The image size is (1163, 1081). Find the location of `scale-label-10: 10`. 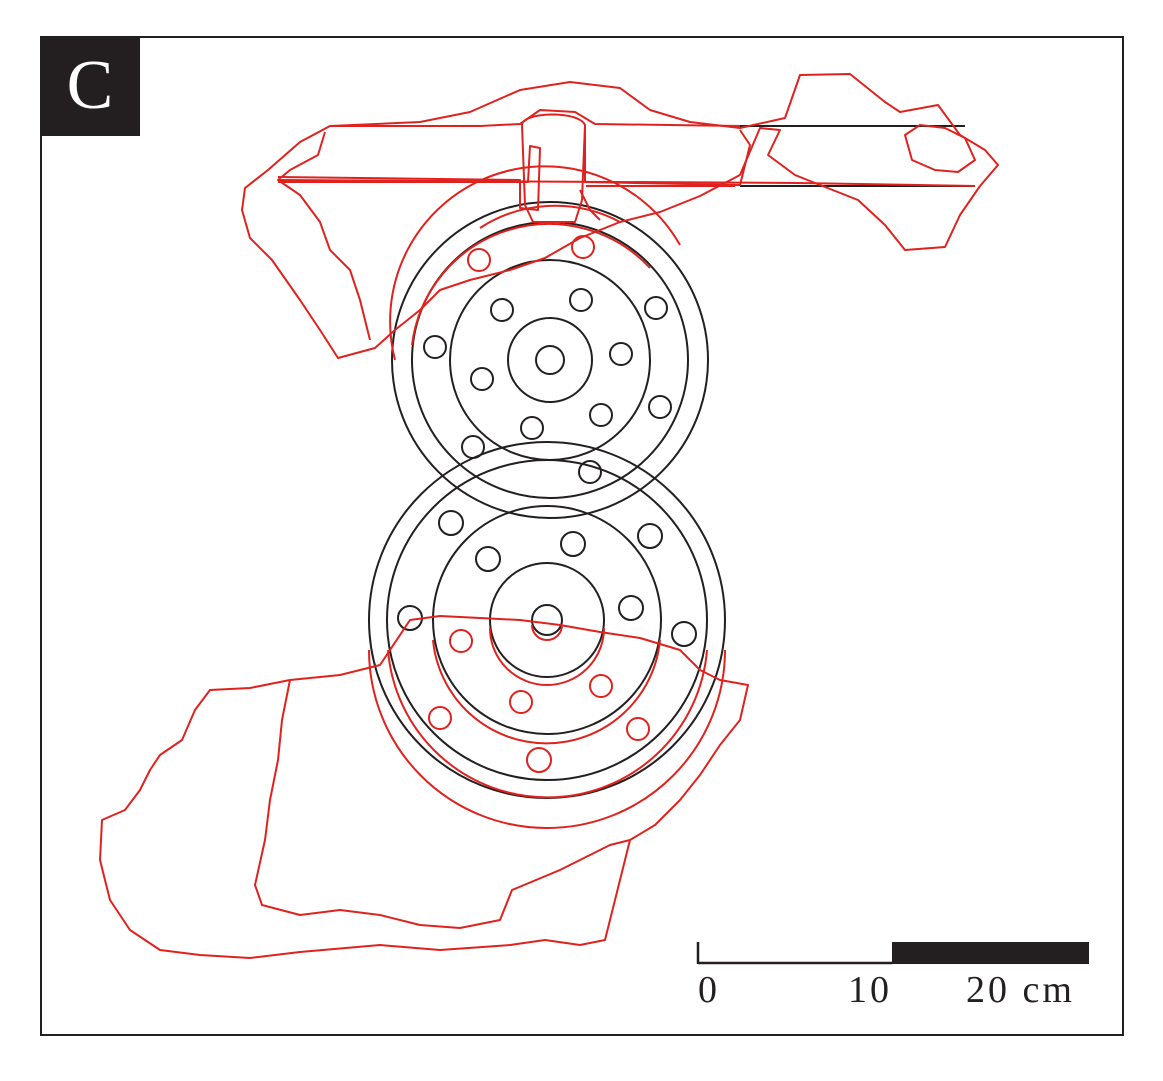

scale-label-10: 10 is located at coordinates (870, 990).